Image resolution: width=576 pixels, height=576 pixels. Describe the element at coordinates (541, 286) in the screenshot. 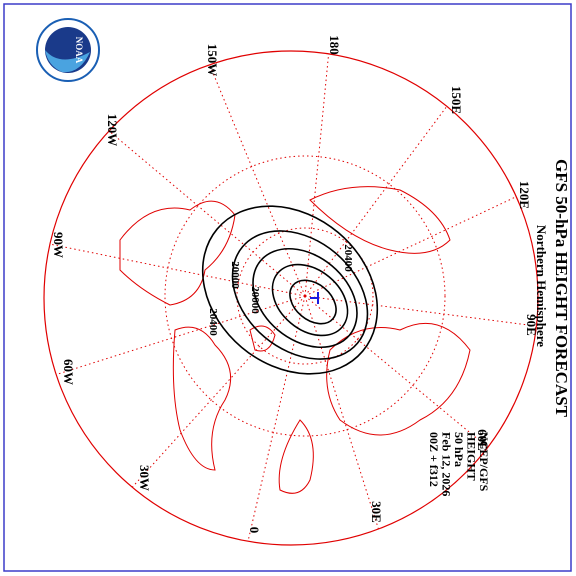

I see `subtitle: Northern Hemisphere` at that location.